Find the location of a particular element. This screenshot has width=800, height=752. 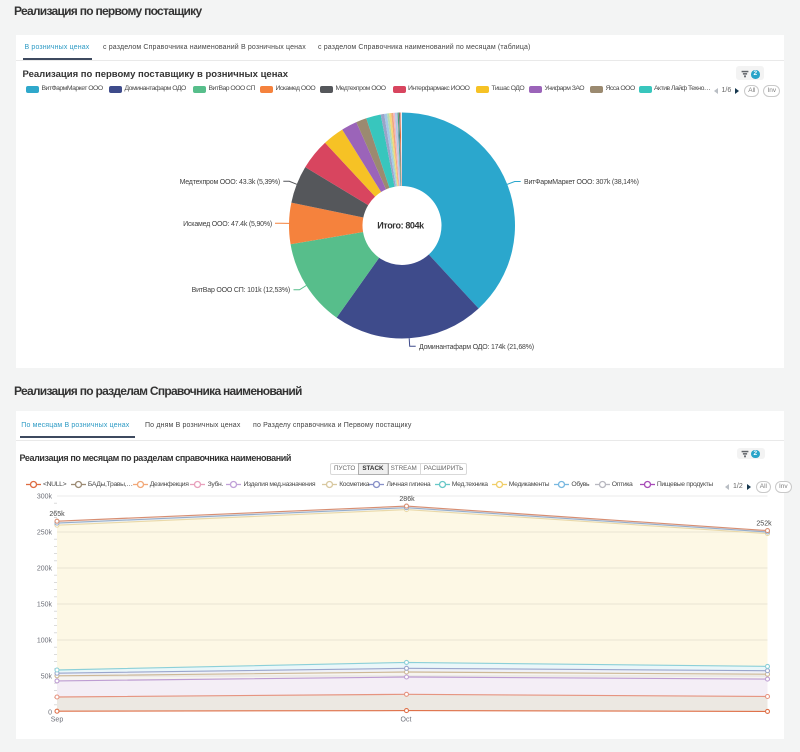

svg-text: Oct is located at coordinates (406, 720).